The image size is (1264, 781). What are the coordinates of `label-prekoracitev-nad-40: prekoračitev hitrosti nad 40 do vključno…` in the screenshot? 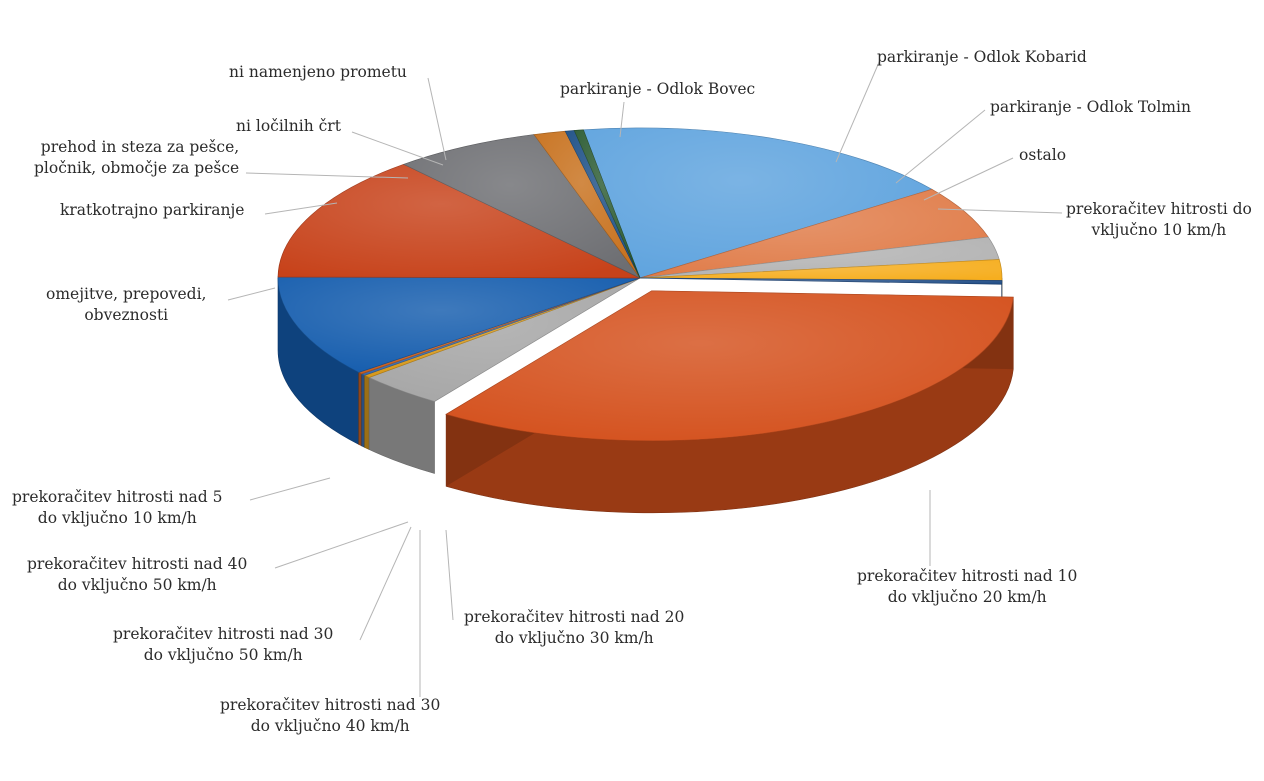 It's located at (137, 574).